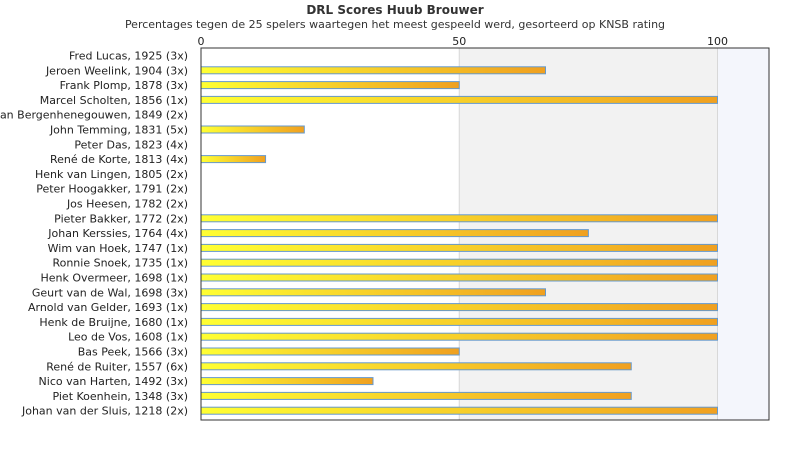  I want to click on category-label: Marcel Scholten, 1856 (1x), so click(114, 100).